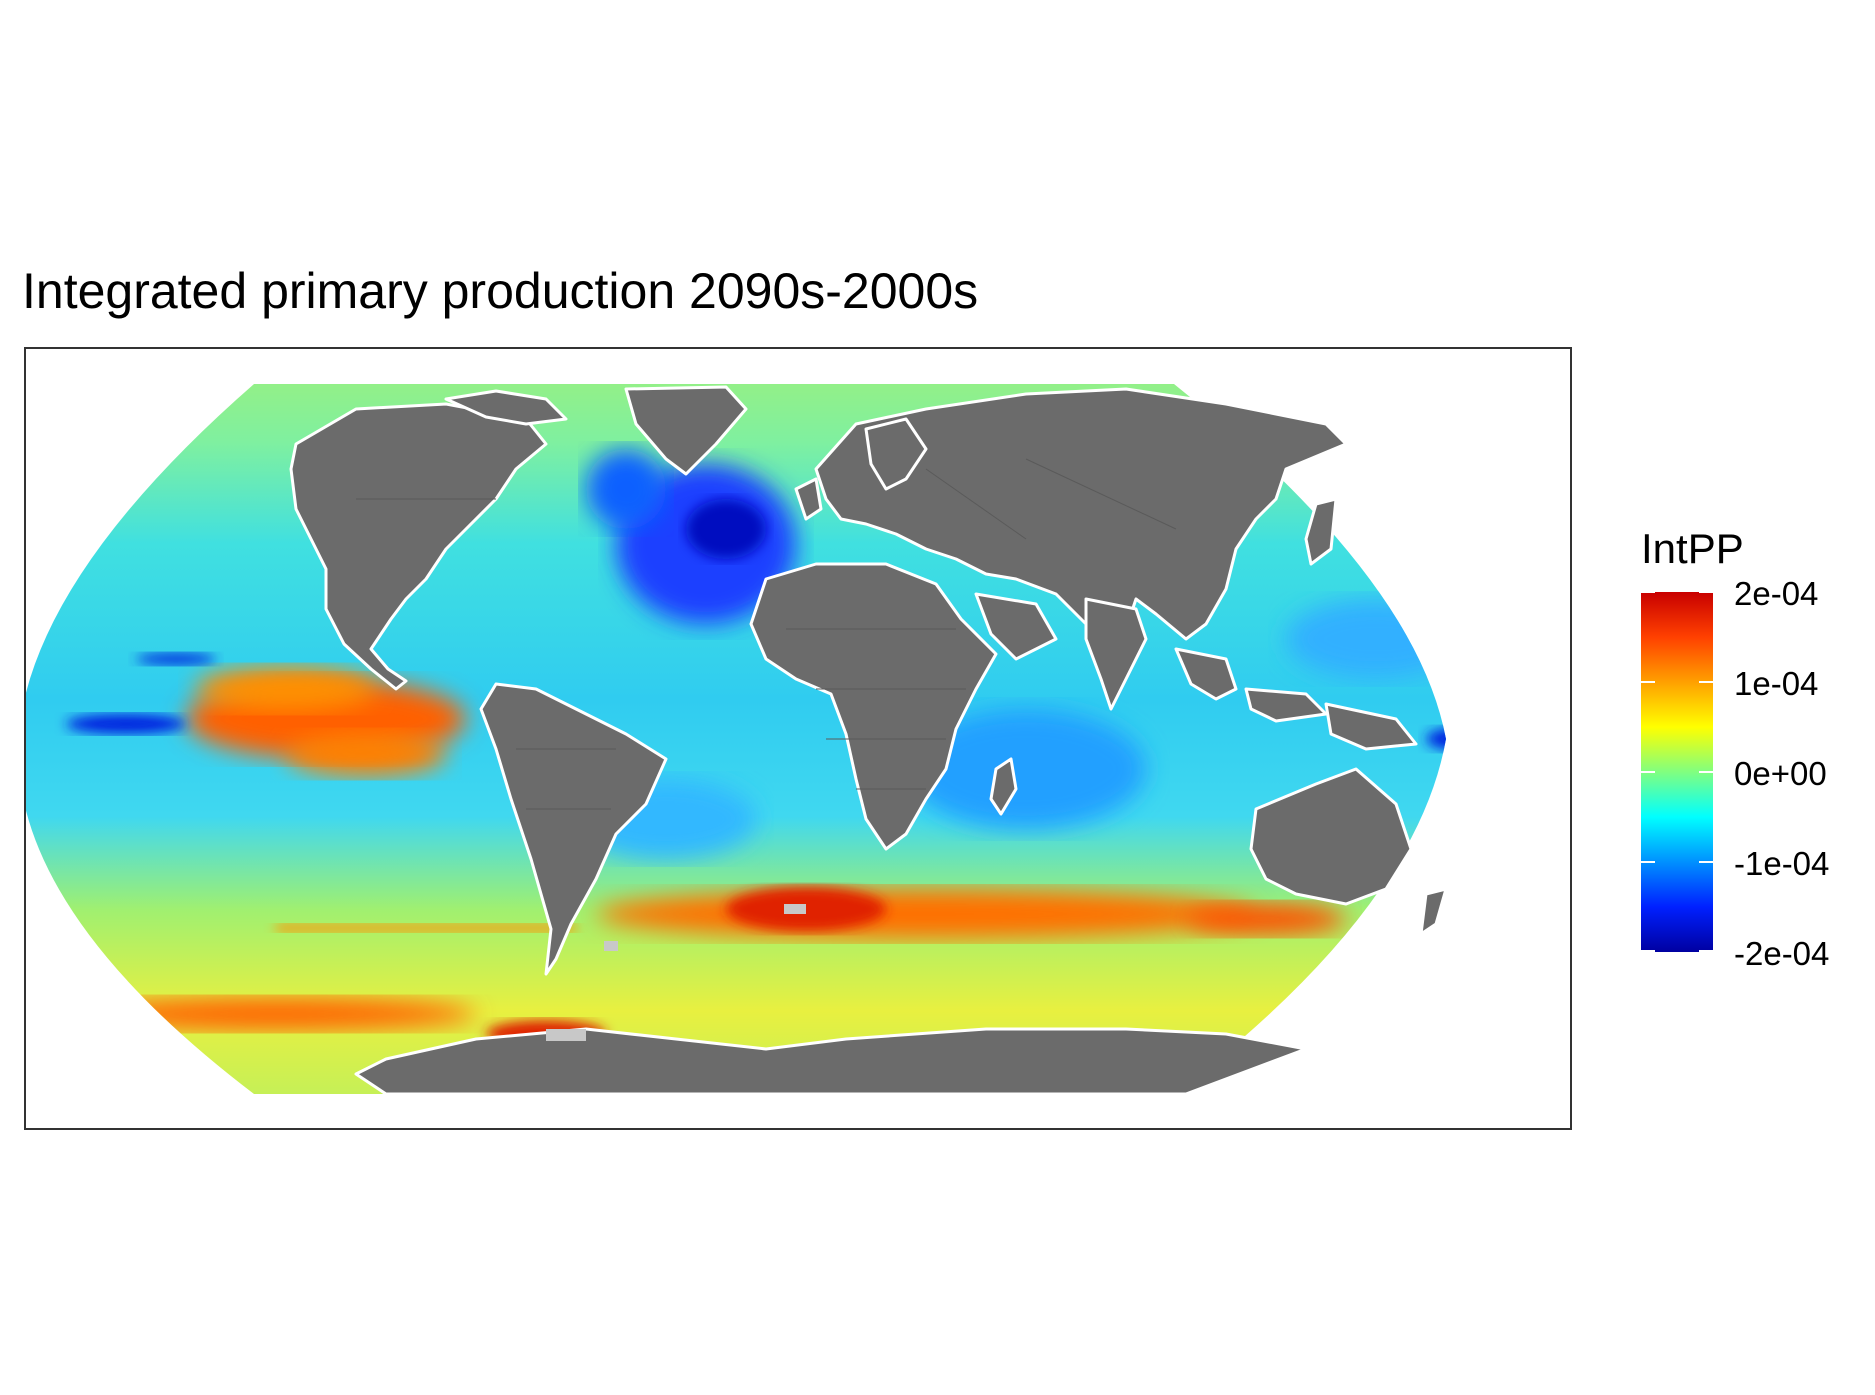  I want to click on legend-label-high: 1e-04, so click(1776, 683).